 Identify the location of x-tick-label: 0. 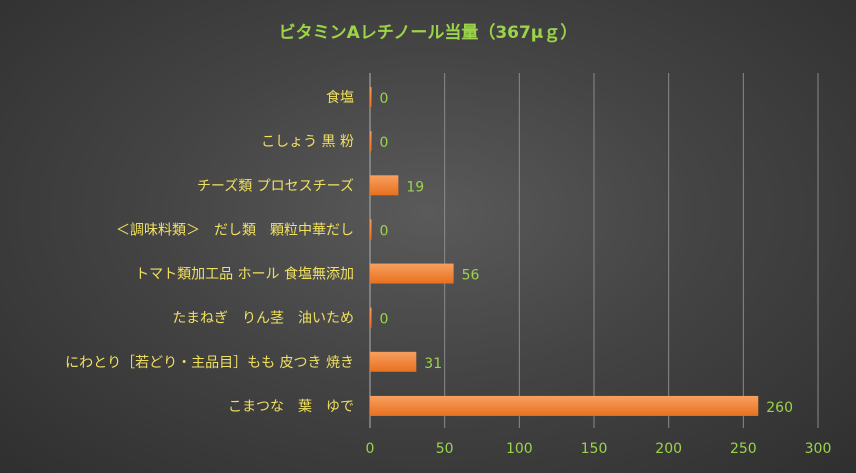
(370, 449).